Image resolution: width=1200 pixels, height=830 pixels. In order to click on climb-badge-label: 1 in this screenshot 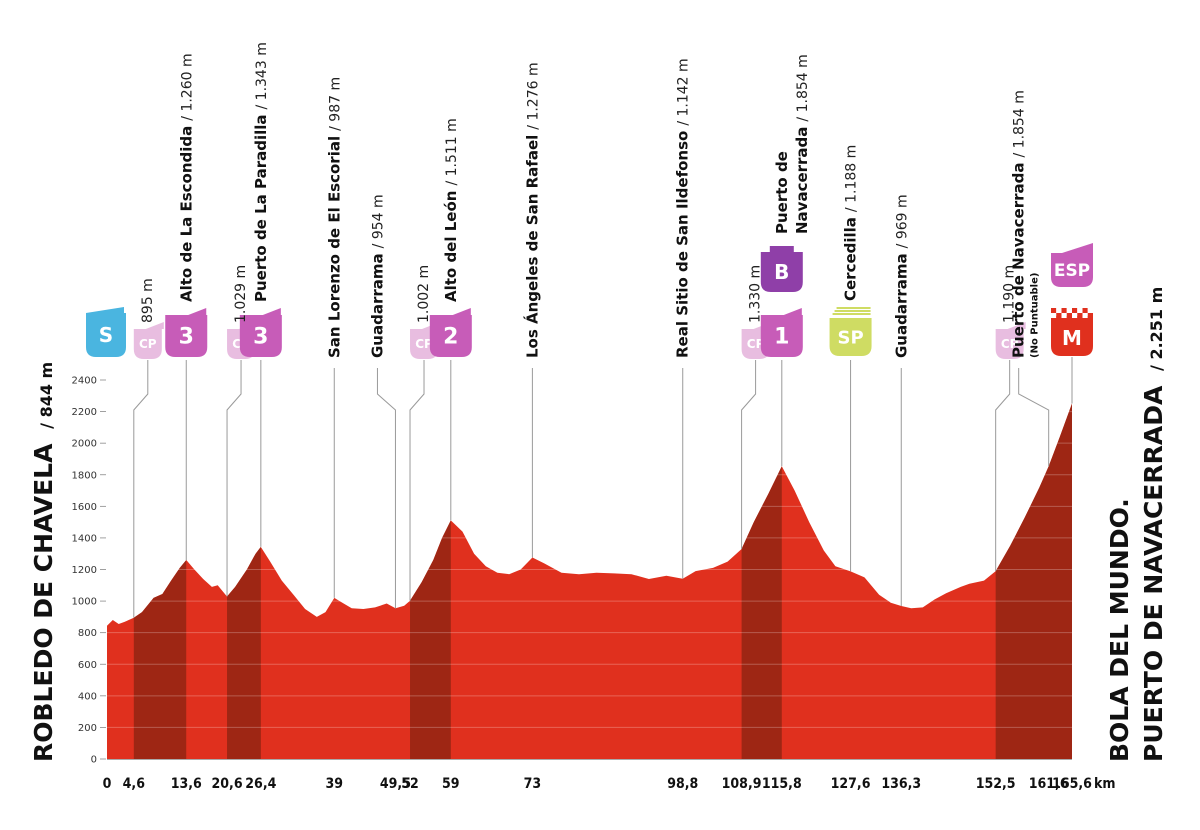, I will do `click(781, 337)`.